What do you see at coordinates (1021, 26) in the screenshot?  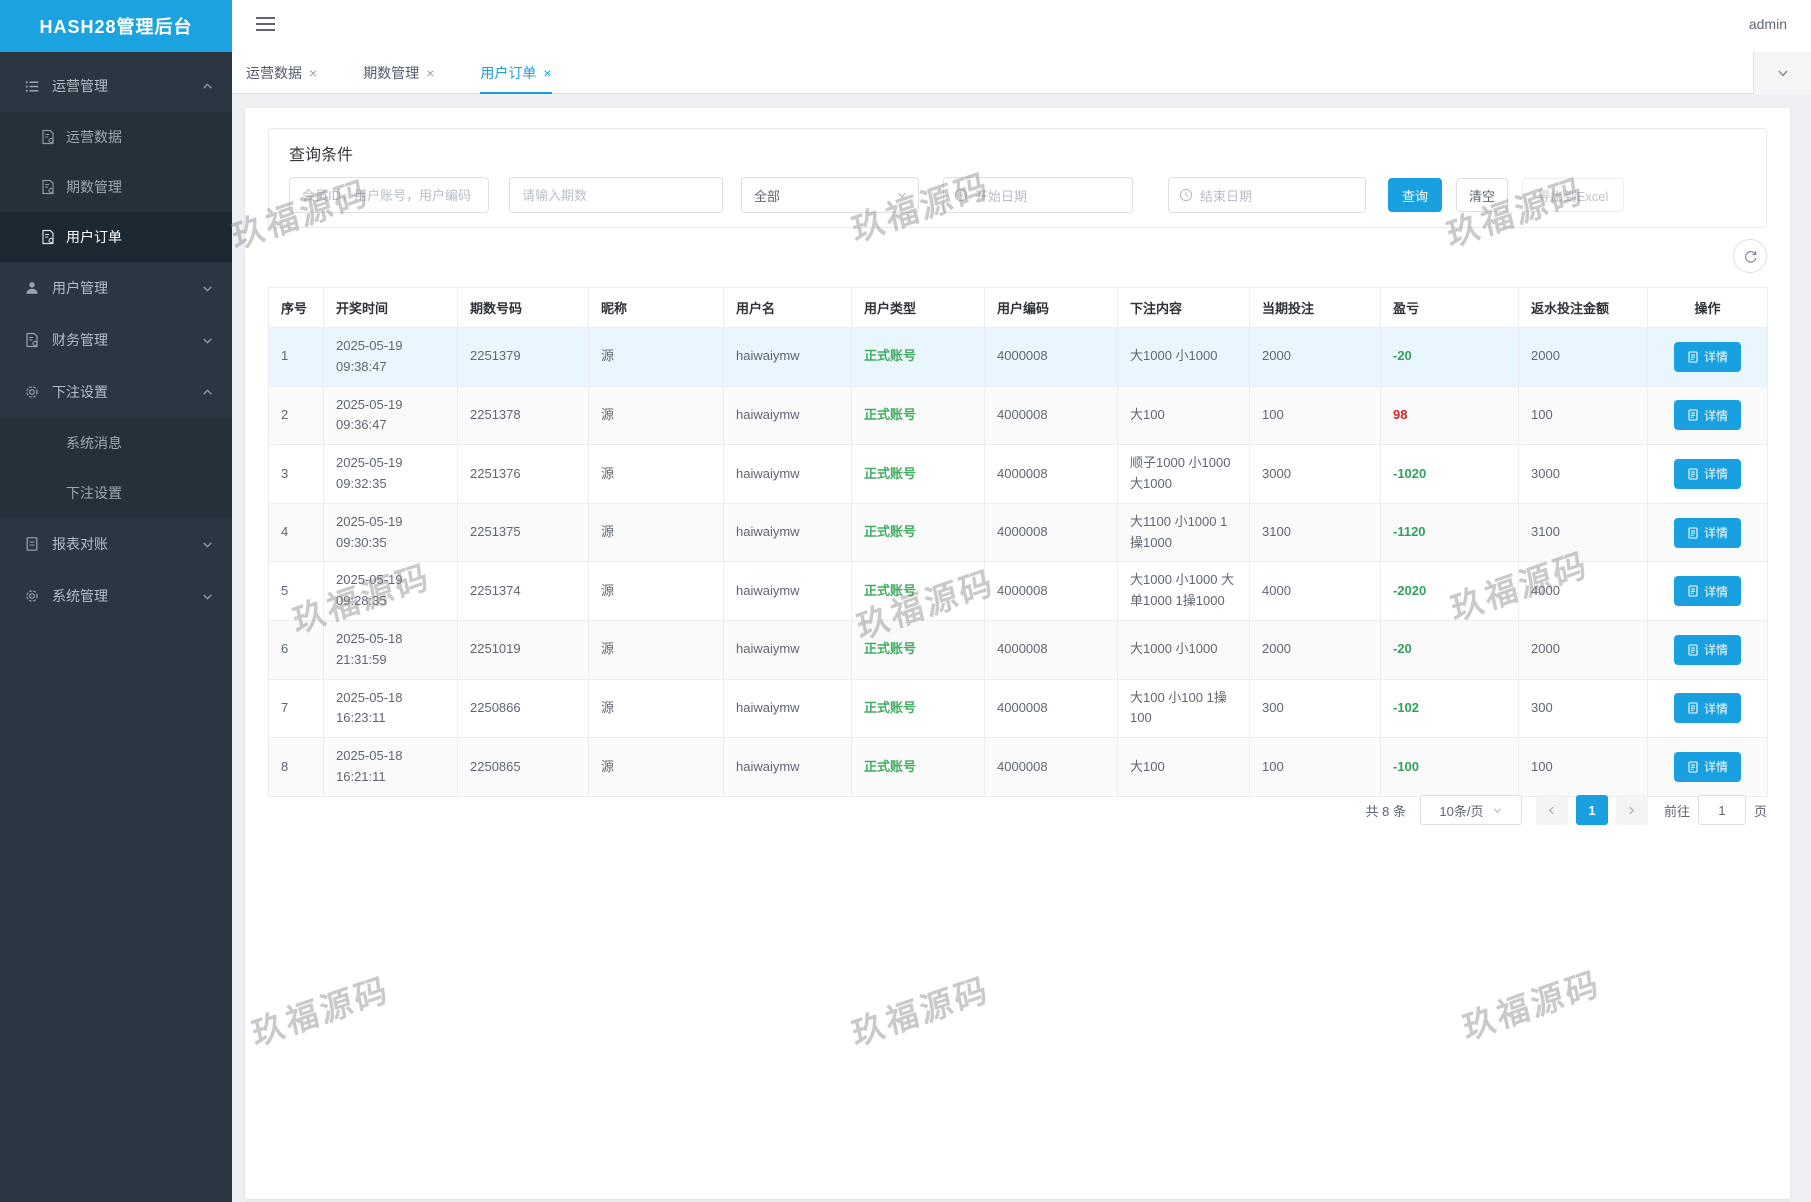 I see `top-bar: admin` at bounding box center [1021, 26].